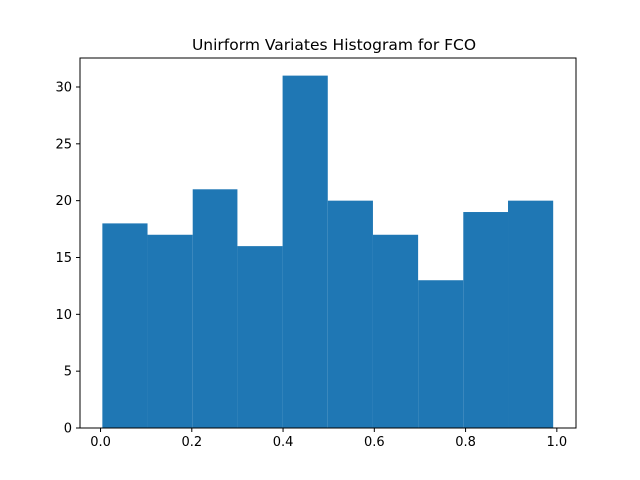 The height and width of the screenshot is (480, 640). What do you see at coordinates (63, 201) in the screenshot?
I see `y-tick-label: 20` at bounding box center [63, 201].